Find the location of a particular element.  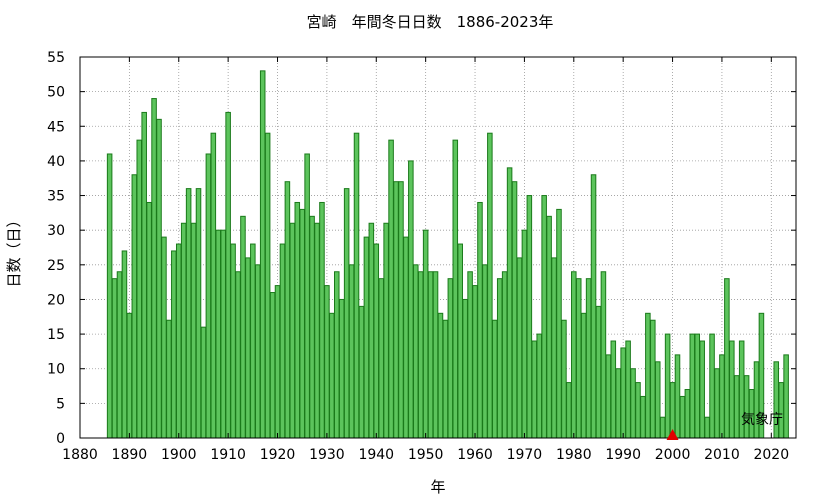

y-tick-label: 25 is located at coordinates (56, 266).